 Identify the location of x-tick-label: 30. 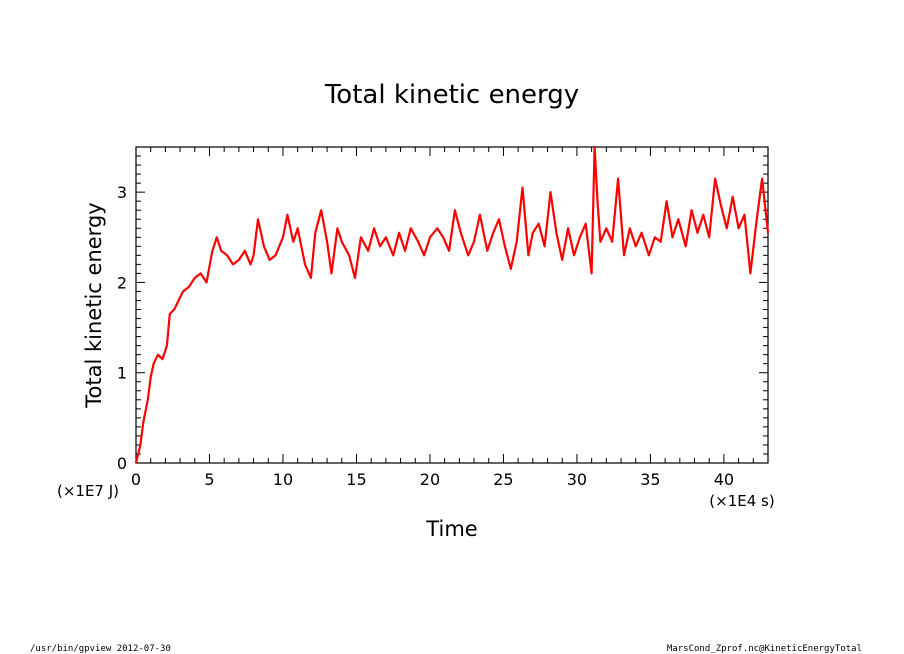
(577, 479).